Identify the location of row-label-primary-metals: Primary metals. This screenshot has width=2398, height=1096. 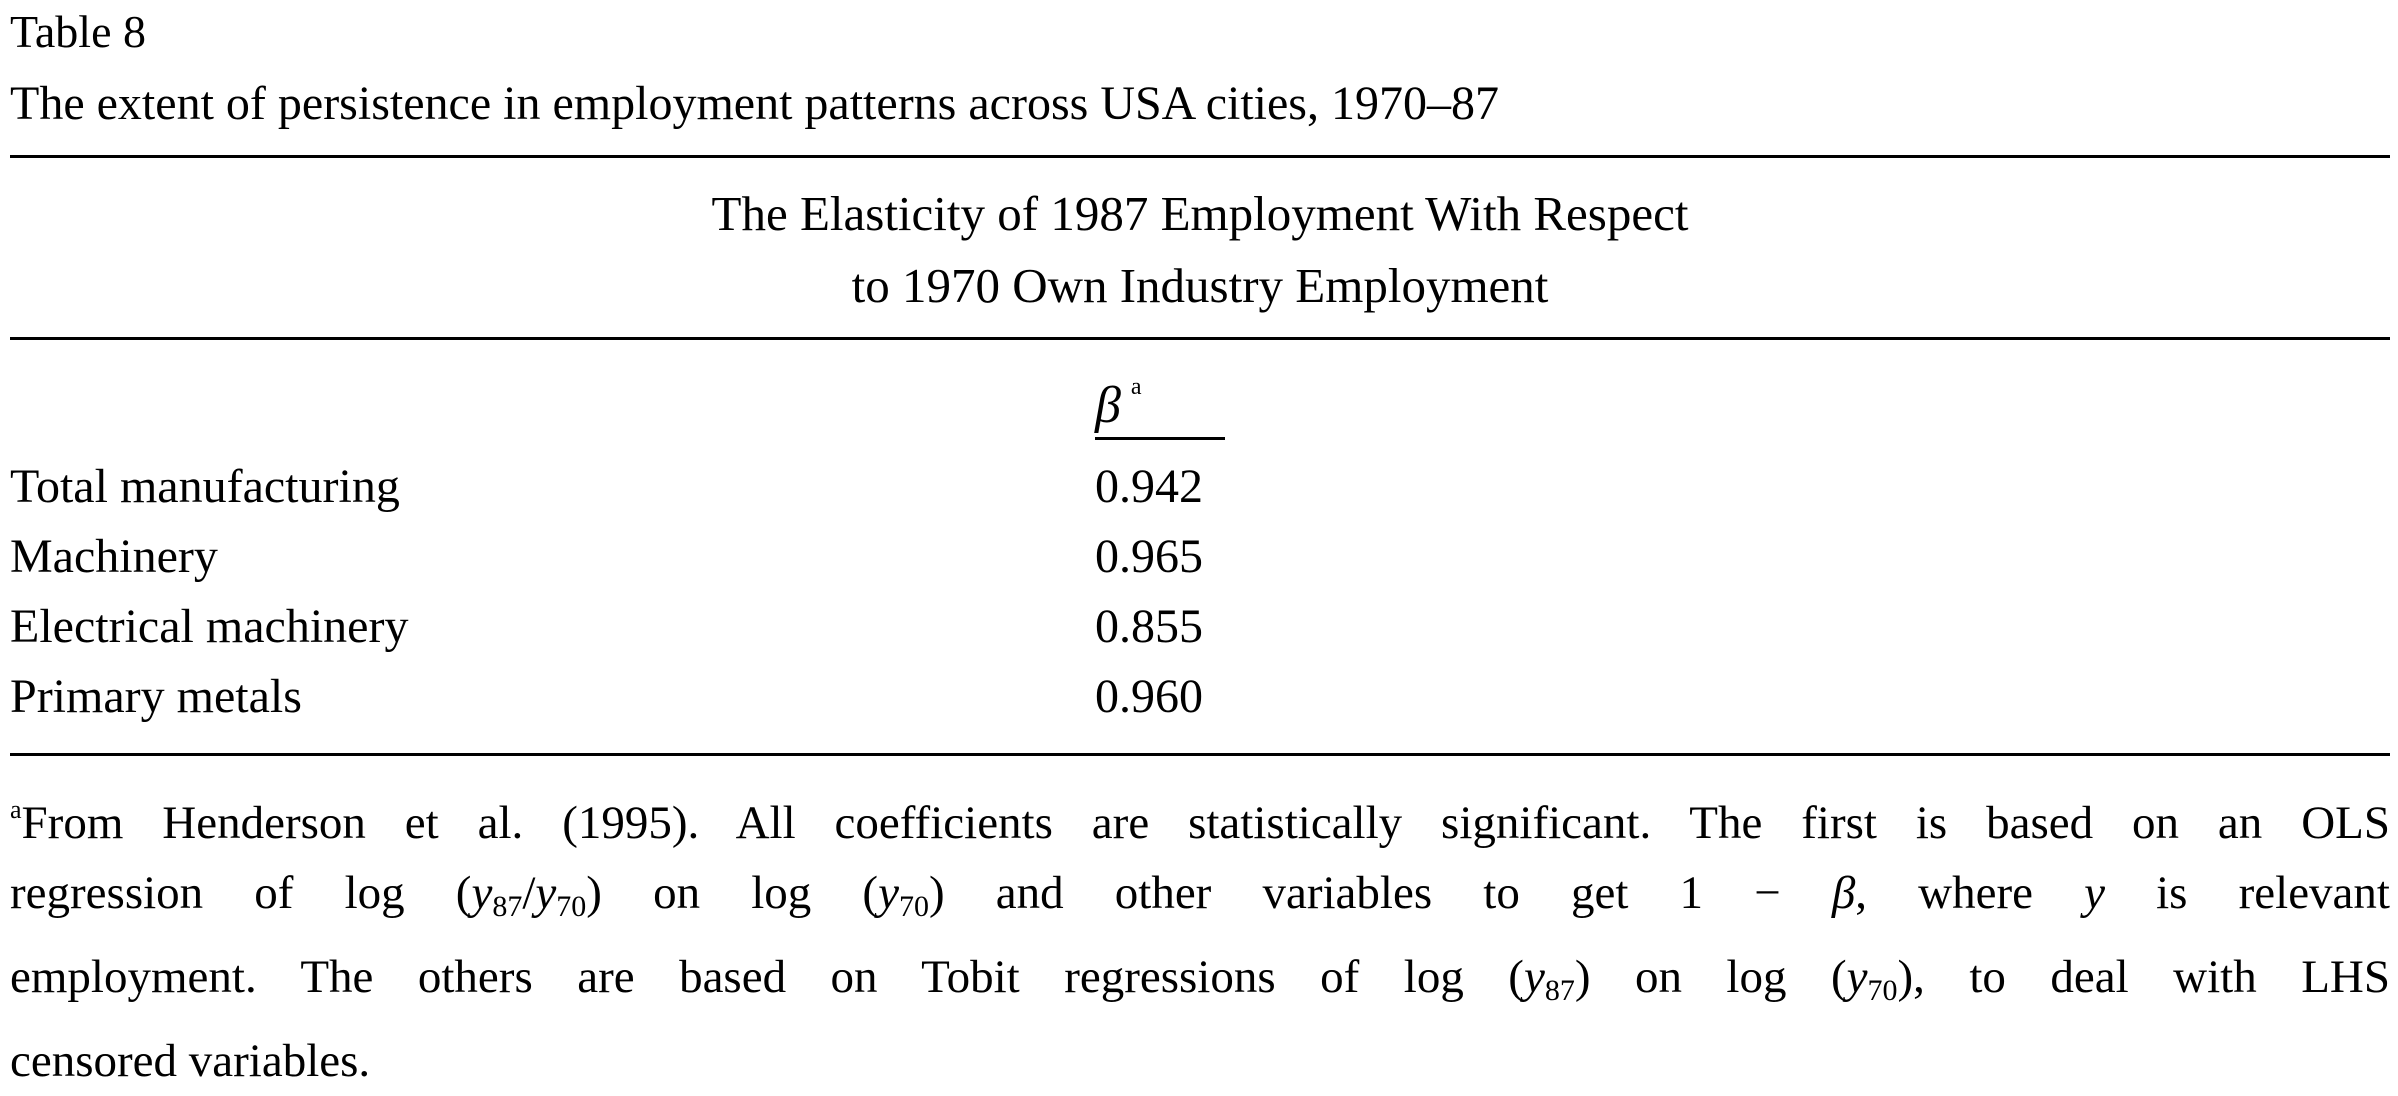
(156, 696).